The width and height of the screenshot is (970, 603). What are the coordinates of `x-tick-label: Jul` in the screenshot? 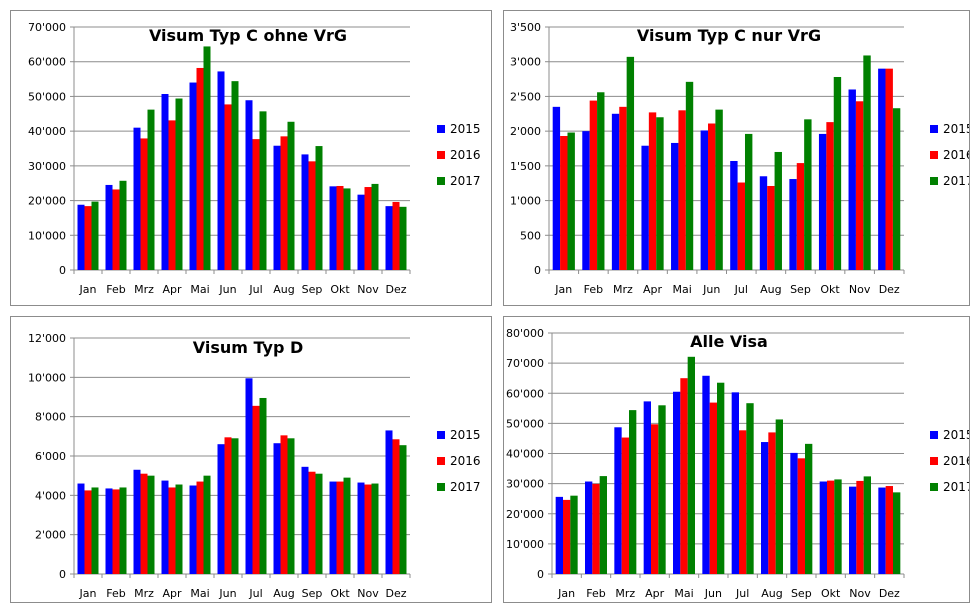 It's located at (255, 593).